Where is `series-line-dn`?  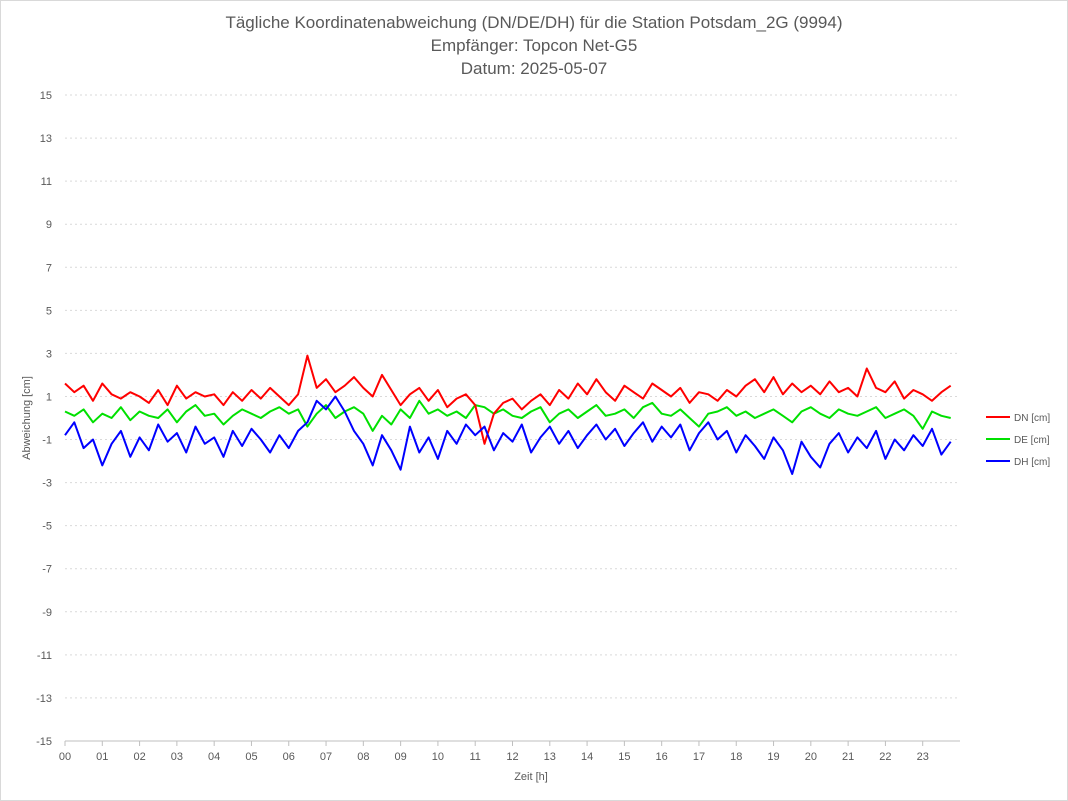
series-line-dn is located at coordinates (508, 399).